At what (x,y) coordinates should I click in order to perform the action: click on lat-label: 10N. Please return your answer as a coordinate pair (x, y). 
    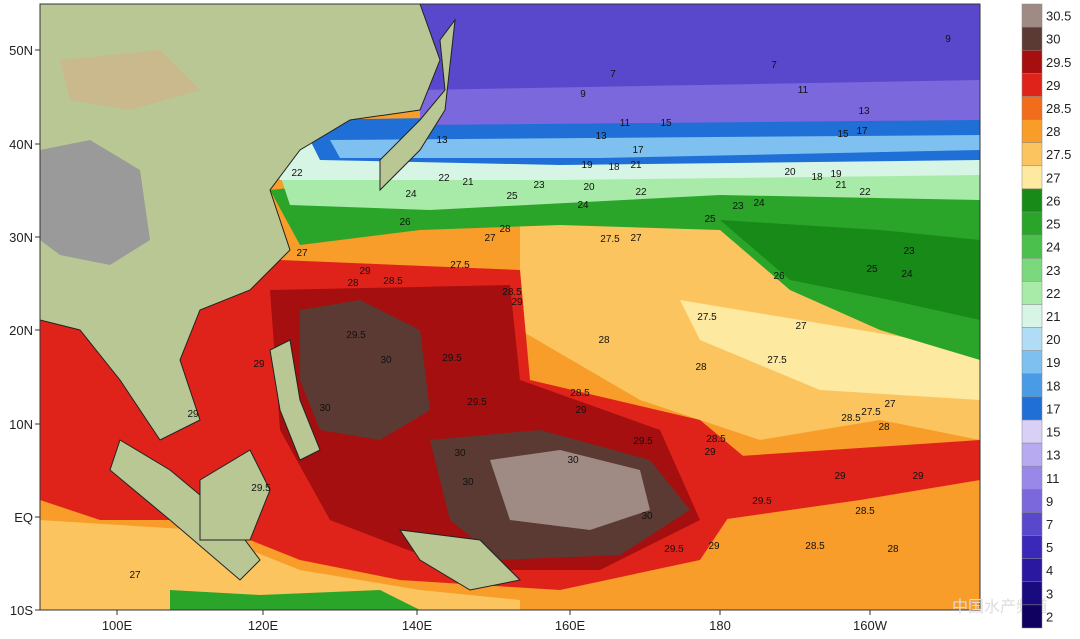
    Looking at the image, I should click on (21, 424).